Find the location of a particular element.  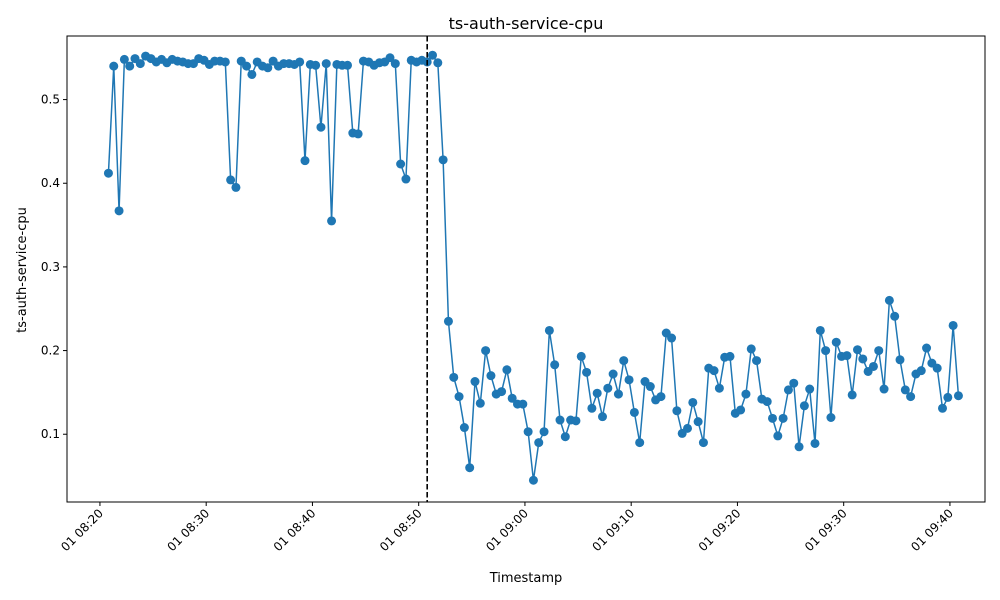

x-axis-label: Timestamp is located at coordinates (526, 578).